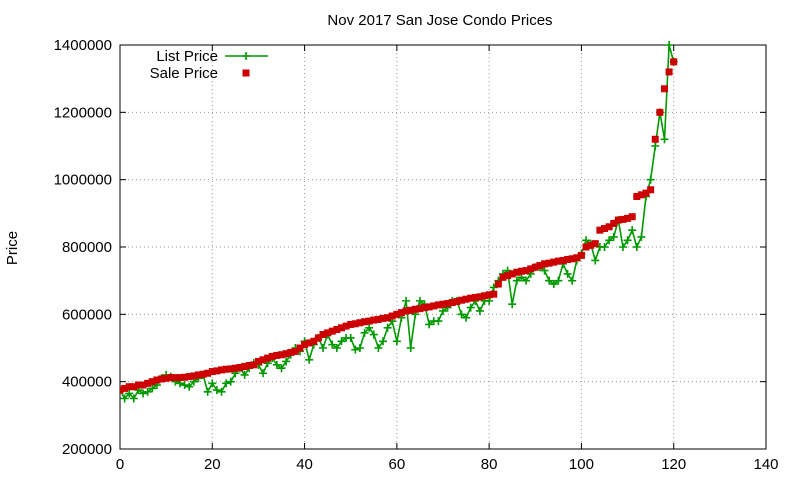  What do you see at coordinates (489, 464) in the screenshot?
I see `x-tick-label: 80` at bounding box center [489, 464].